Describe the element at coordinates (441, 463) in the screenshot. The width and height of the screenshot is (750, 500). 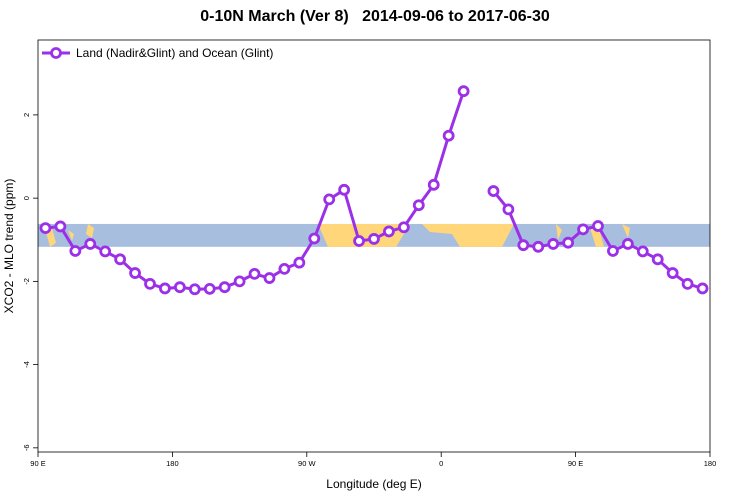
I see `x-tick-label: 0` at that location.